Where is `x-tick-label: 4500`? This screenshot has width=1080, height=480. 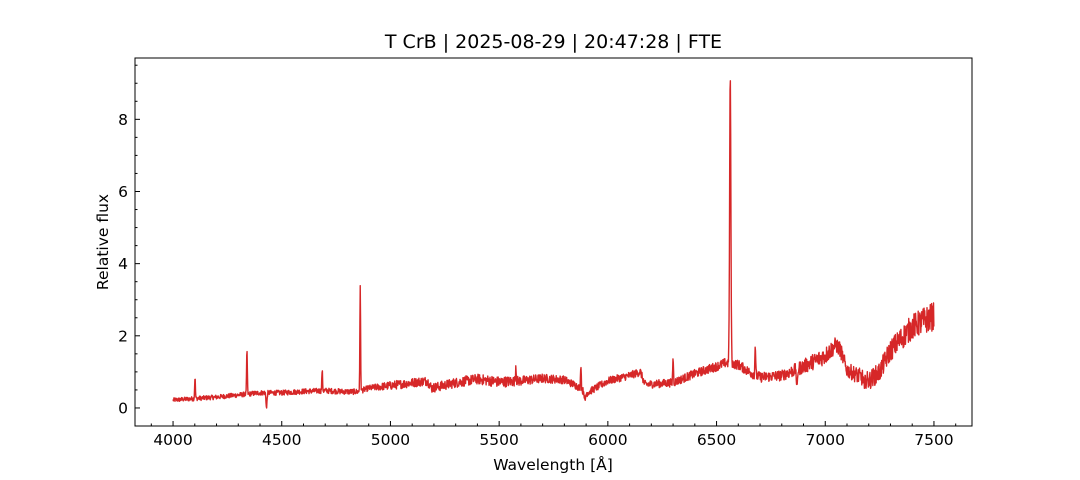 x-tick-label: 4500 is located at coordinates (281, 440).